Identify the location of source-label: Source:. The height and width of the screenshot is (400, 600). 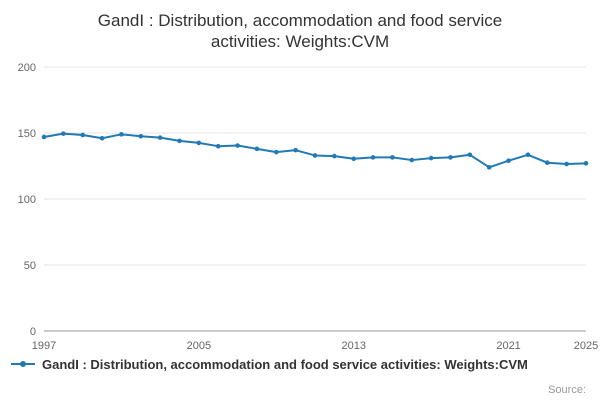
(567, 390).